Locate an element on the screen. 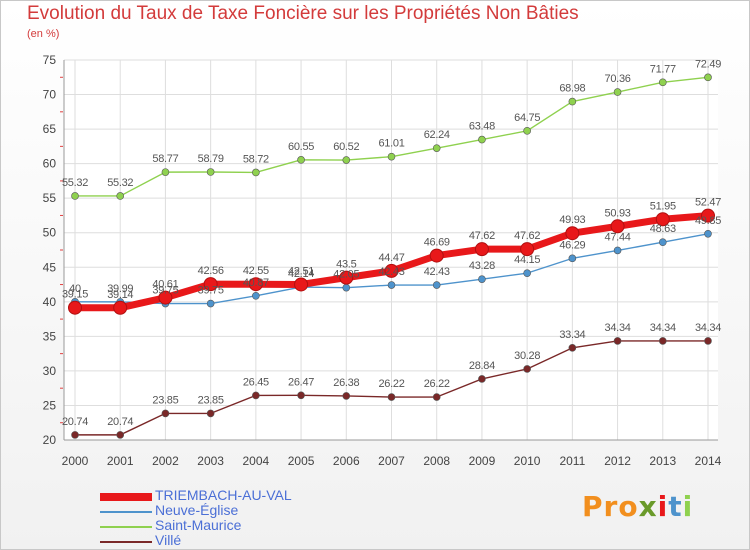 The image size is (750, 550). y-tick-label: 60 is located at coordinates (50, 164).